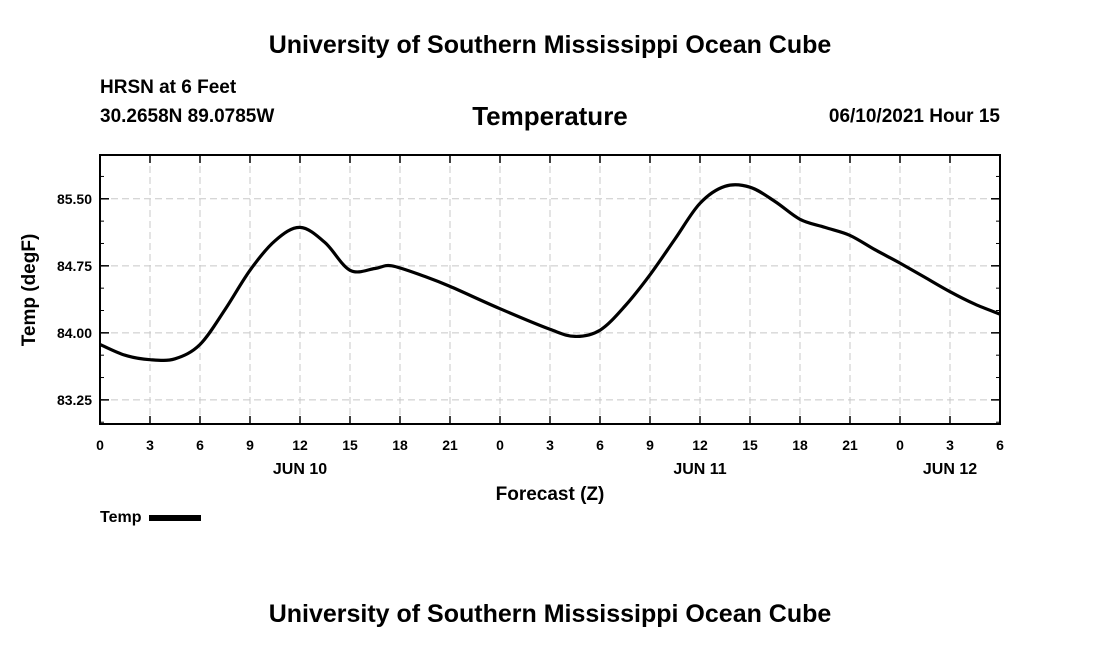 The image size is (1100, 650). I want to click on y-tick-label: 84.75, so click(74, 266).